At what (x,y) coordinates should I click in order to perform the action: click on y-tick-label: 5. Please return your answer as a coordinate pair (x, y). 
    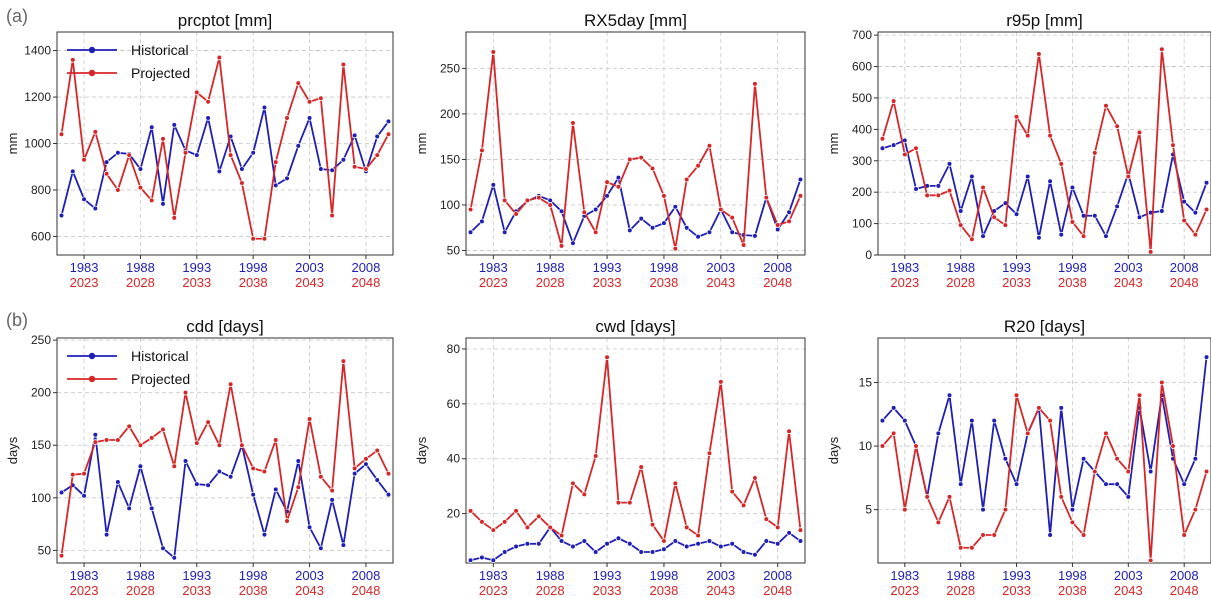
    Looking at the image, I should click on (868, 510).